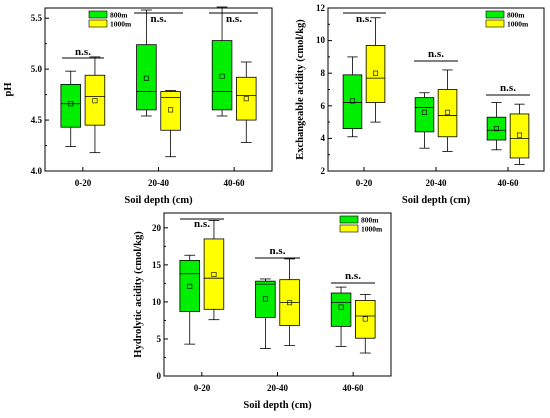 Image resolution: width=550 pixels, height=418 pixels. Describe the element at coordinates (83, 183) in the screenshot. I see `ph-x-tick-label: 0-20` at that location.